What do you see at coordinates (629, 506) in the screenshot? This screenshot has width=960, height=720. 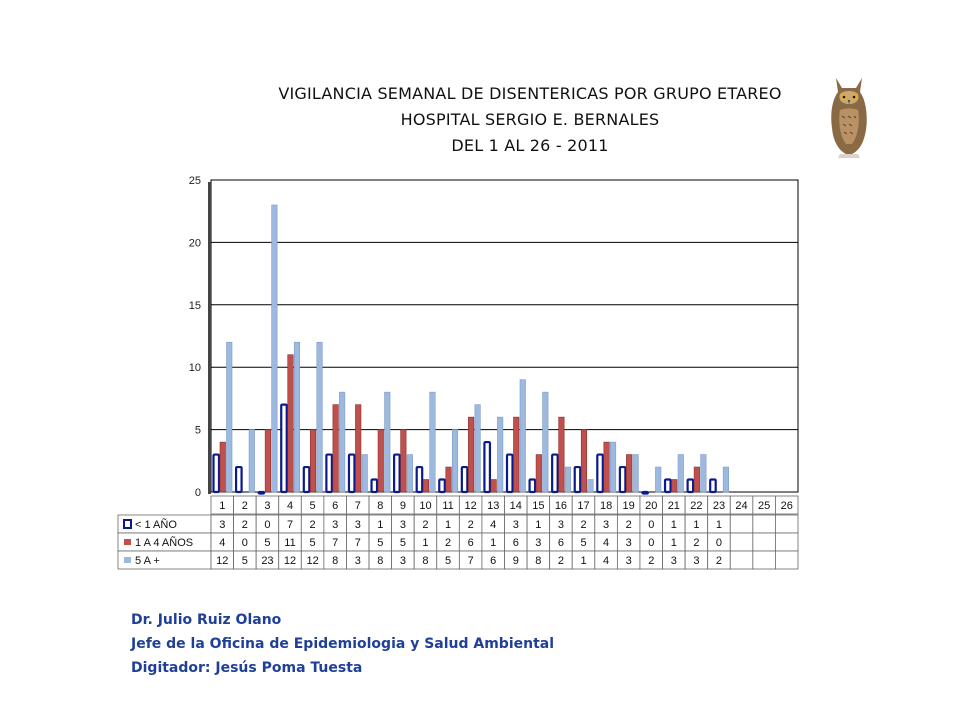 I see `x-category-label: 19` at bounding box center [629, 506].